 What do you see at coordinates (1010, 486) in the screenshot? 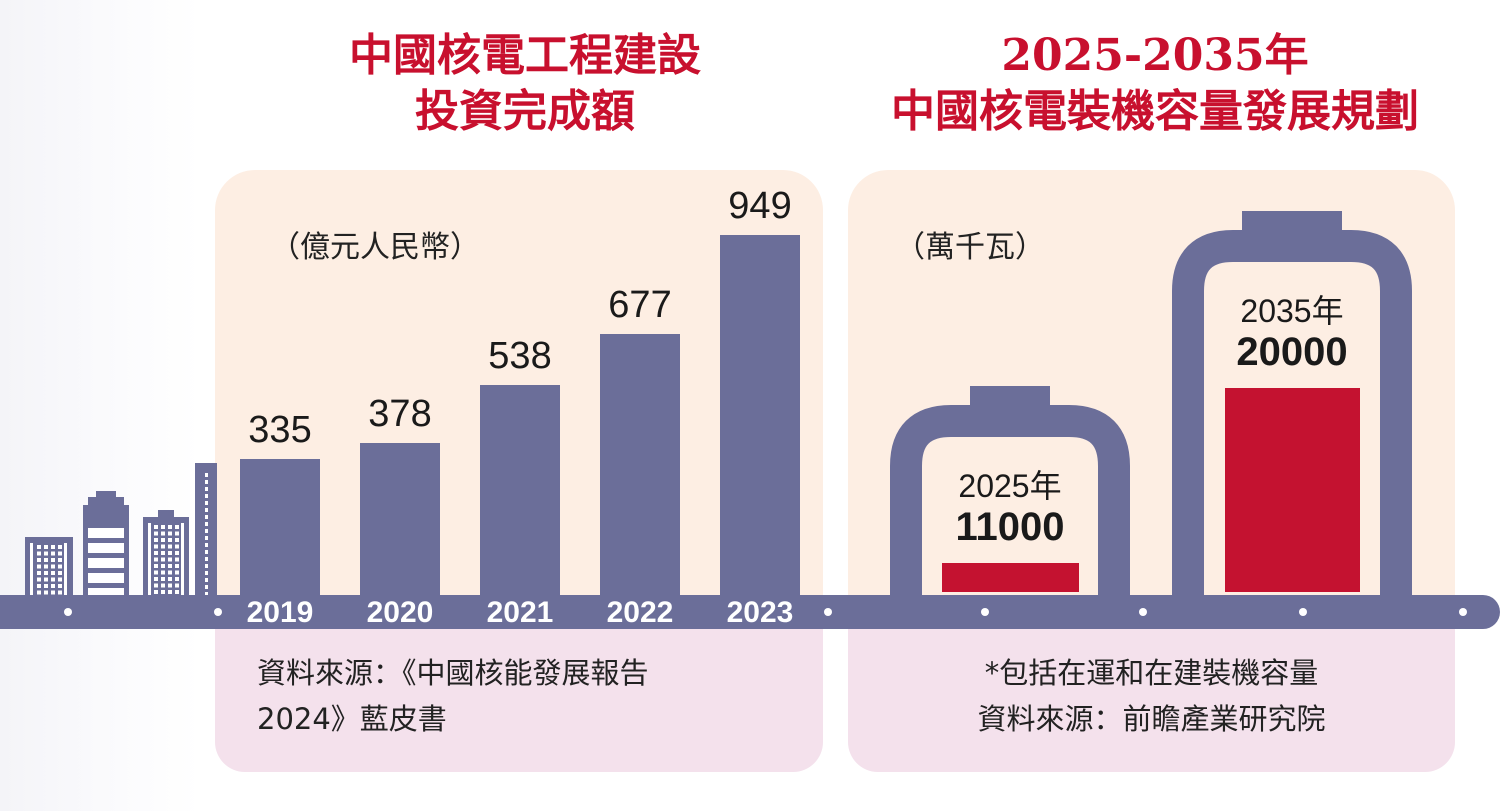
I see `battery-year-label: 2025年` at bounding box center [1010, 486].